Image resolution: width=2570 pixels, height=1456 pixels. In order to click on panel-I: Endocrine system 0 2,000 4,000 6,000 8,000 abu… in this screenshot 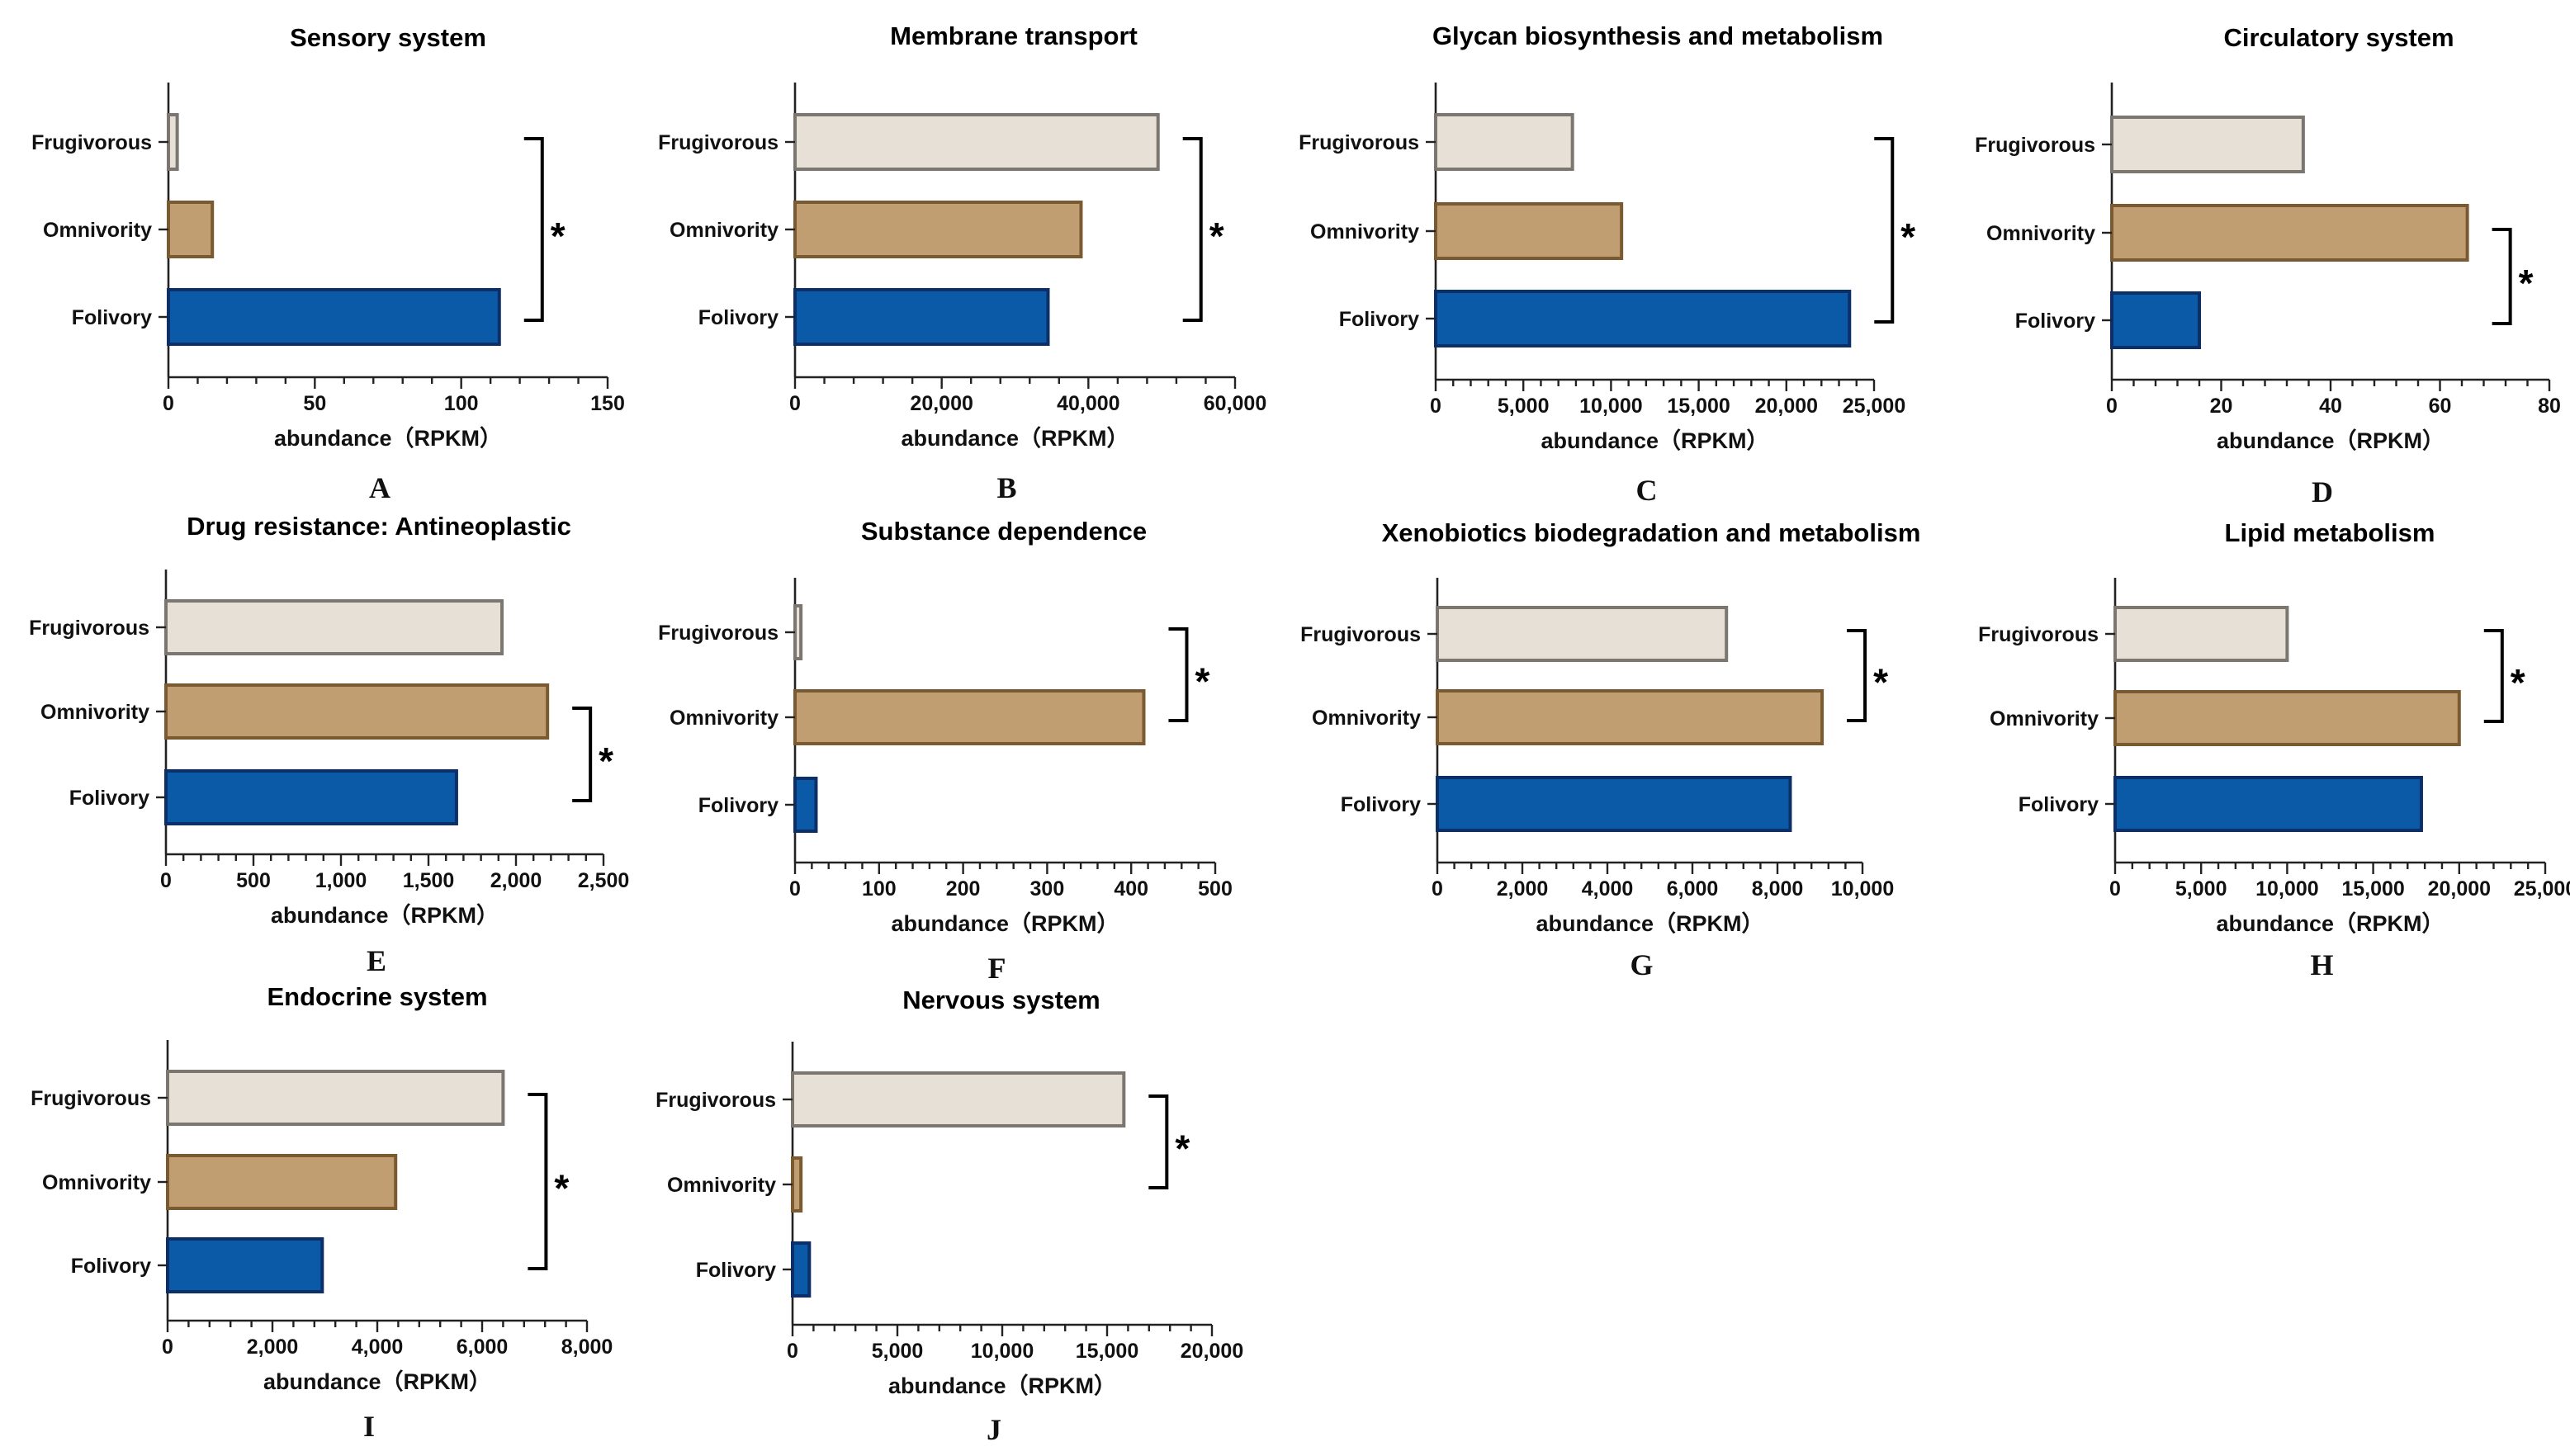, I will do `click(322, 1212)`.